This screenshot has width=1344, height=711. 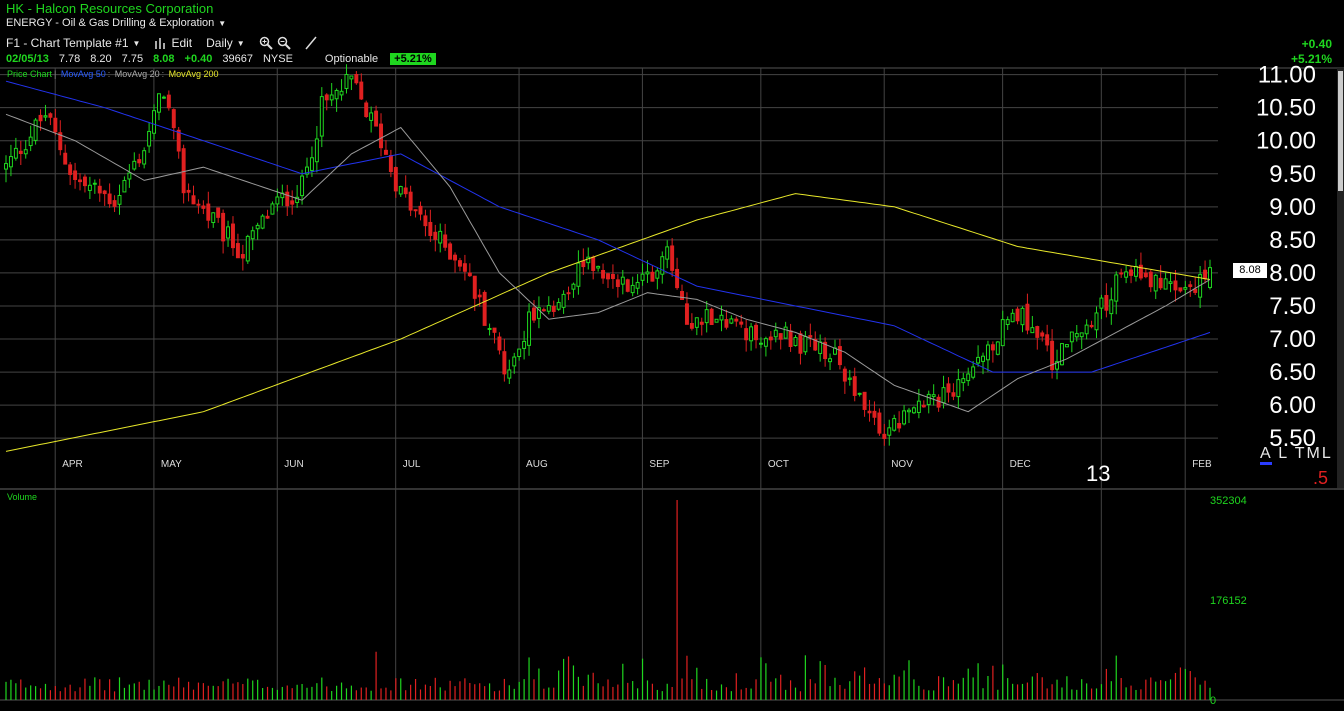 I want to click on quote-exchange: NYSE, so click(x=277, y=59).